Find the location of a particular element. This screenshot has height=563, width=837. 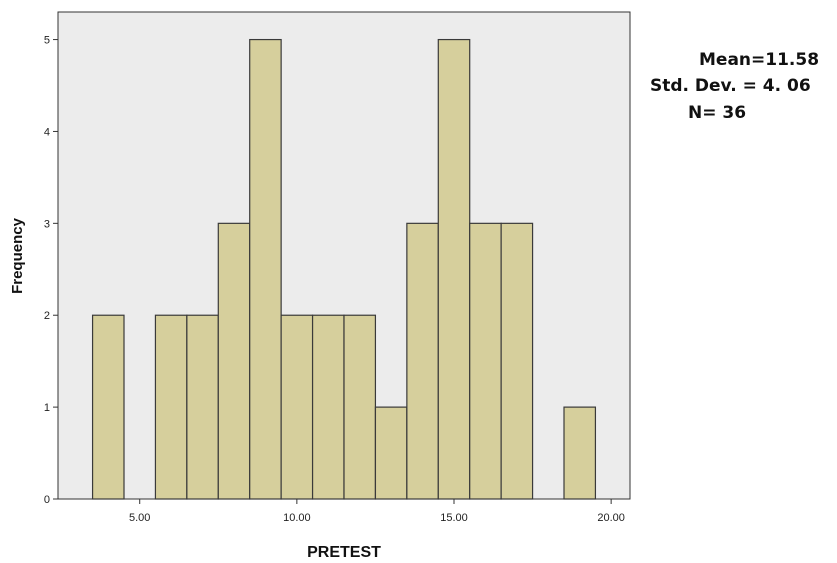

y-tick-label: 4 is located at coordinates (47, 132).